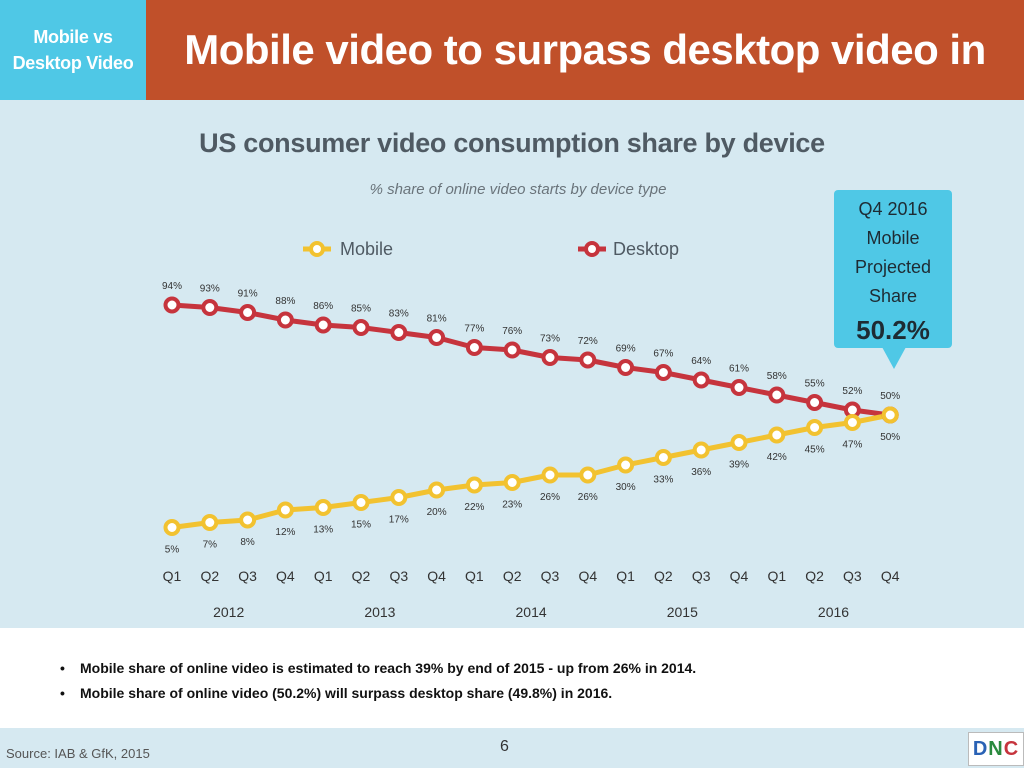 This screenshot has width=1024, height=768. I want to click on desktop-data-label: 94%, so click(172, 286).